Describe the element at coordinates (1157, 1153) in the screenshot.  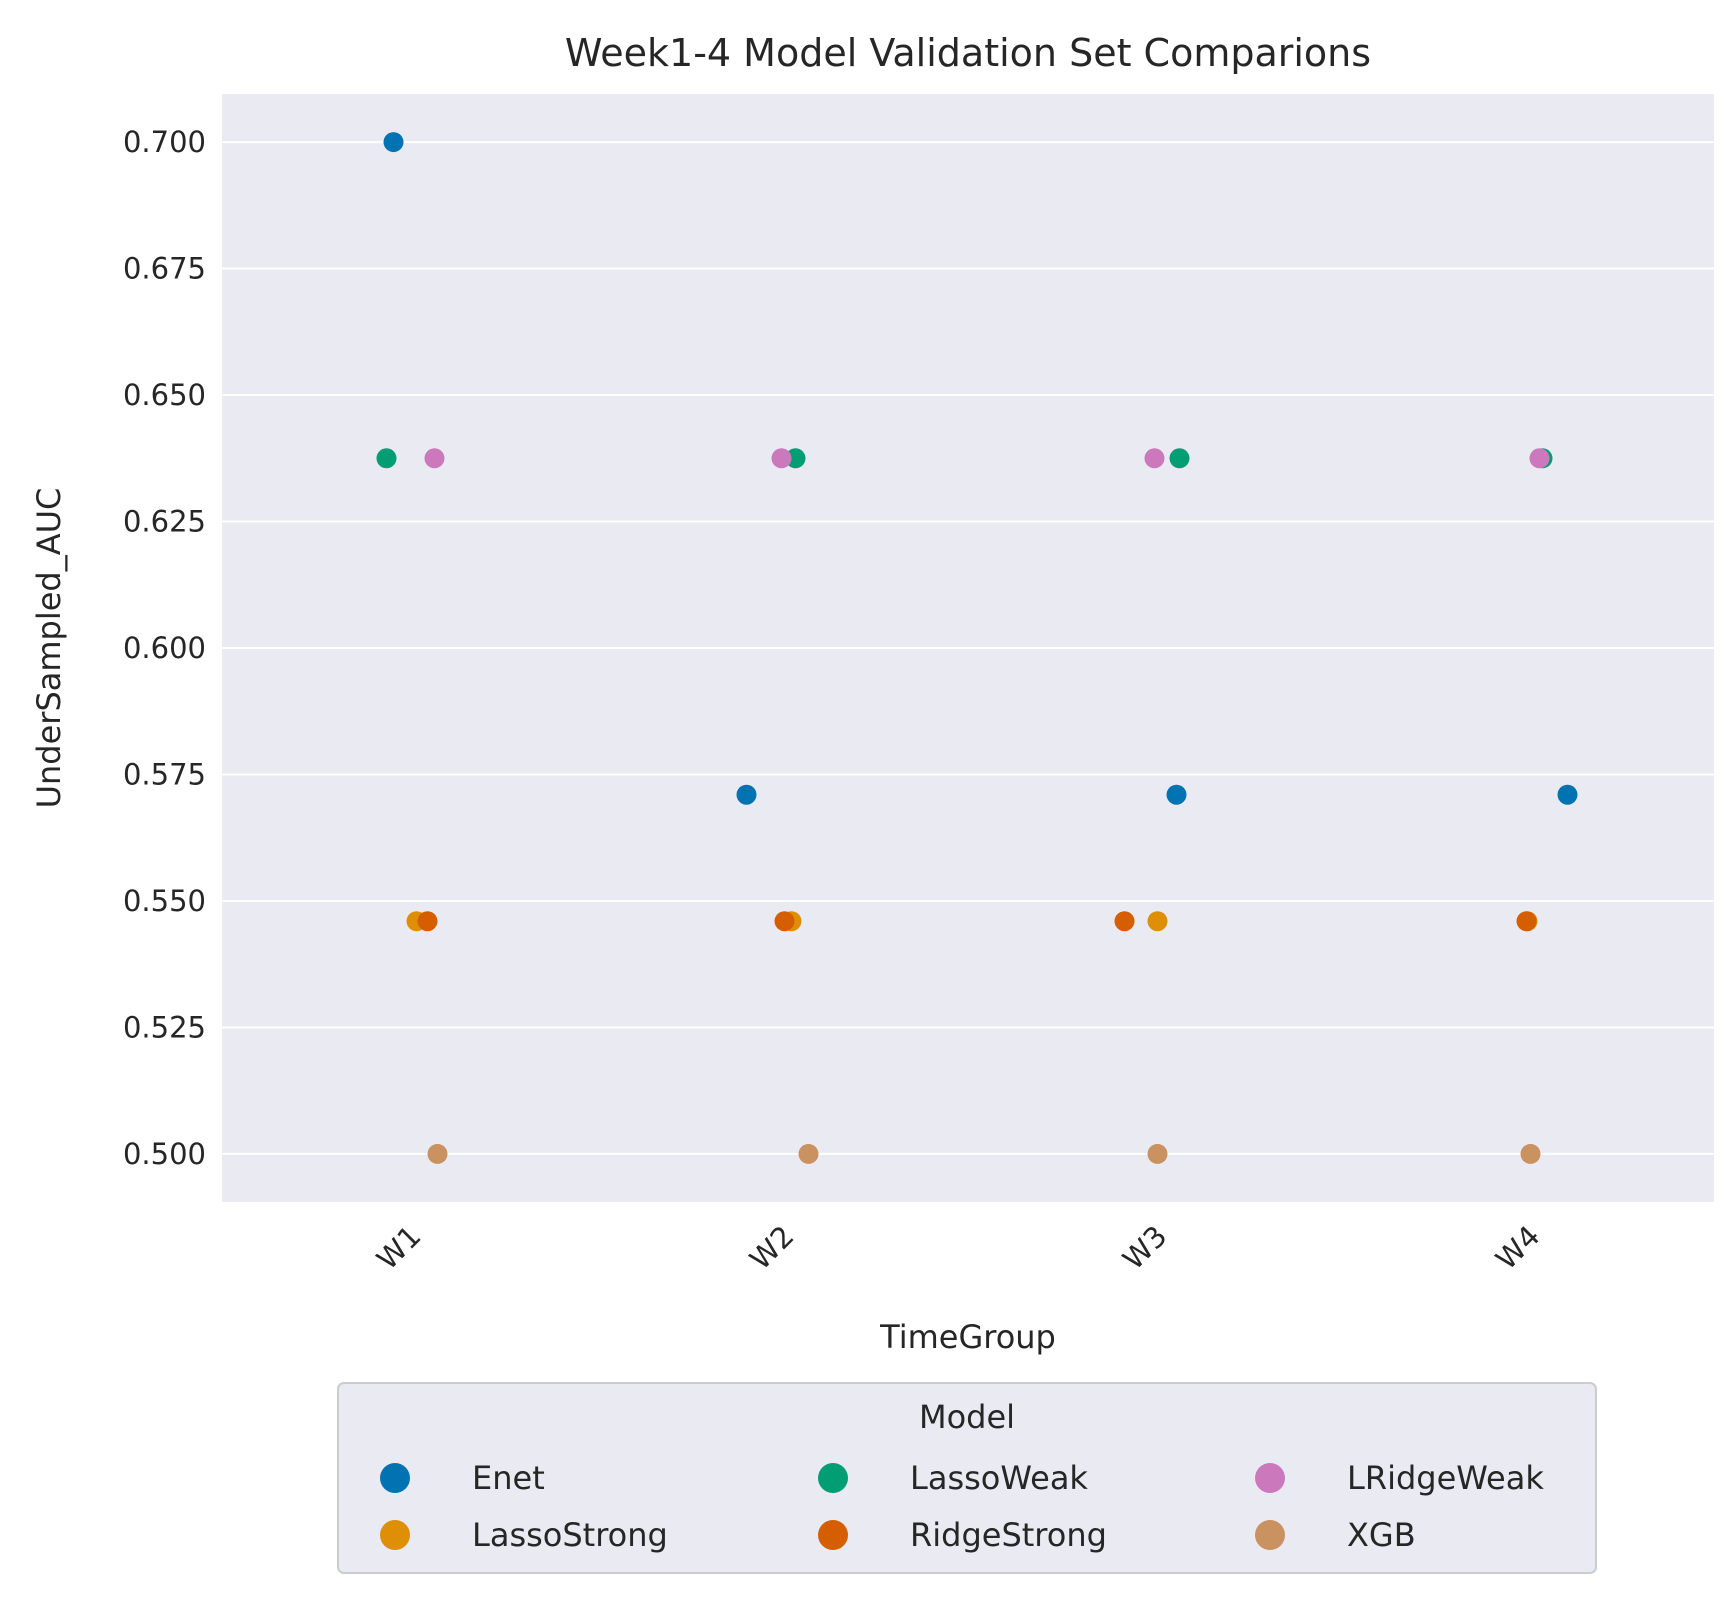
I see `point-xgb-w3` at that location.